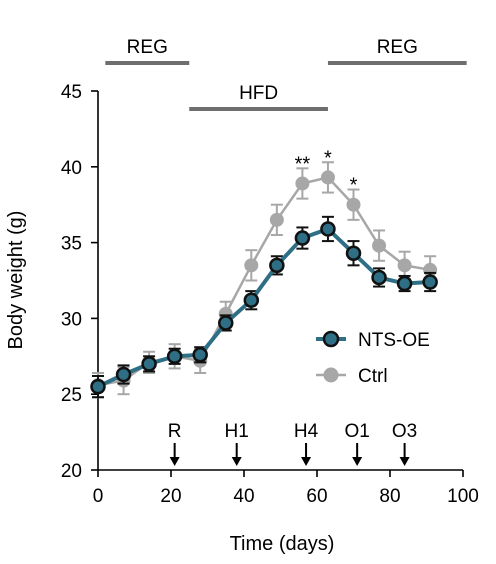  I want to click on x-tick-label: 60, so click(316, 496).